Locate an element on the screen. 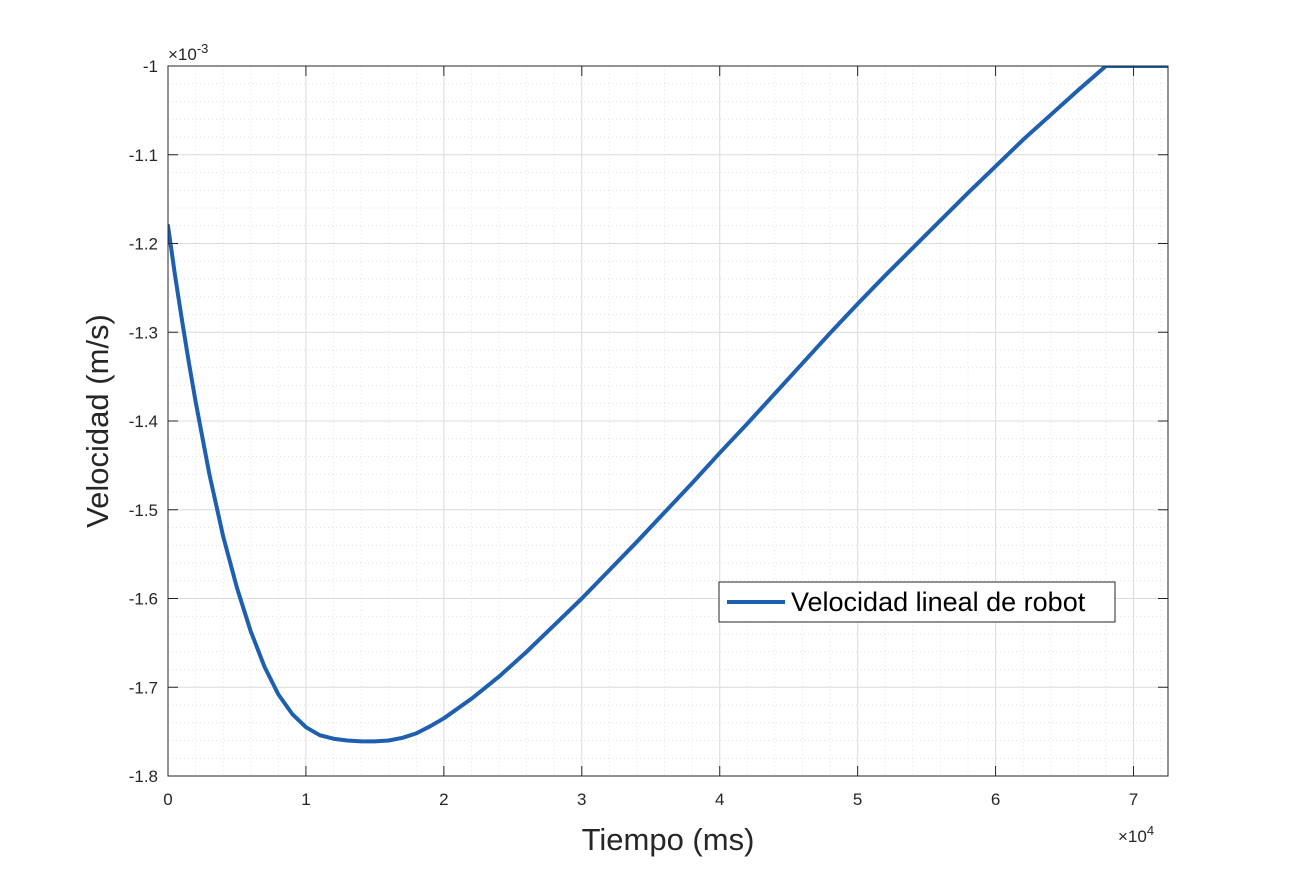 Image resolution: width=1292 pixels, height=875 pixels. x-exponent: ×10⁴ is located at coordinates (1136, 834).